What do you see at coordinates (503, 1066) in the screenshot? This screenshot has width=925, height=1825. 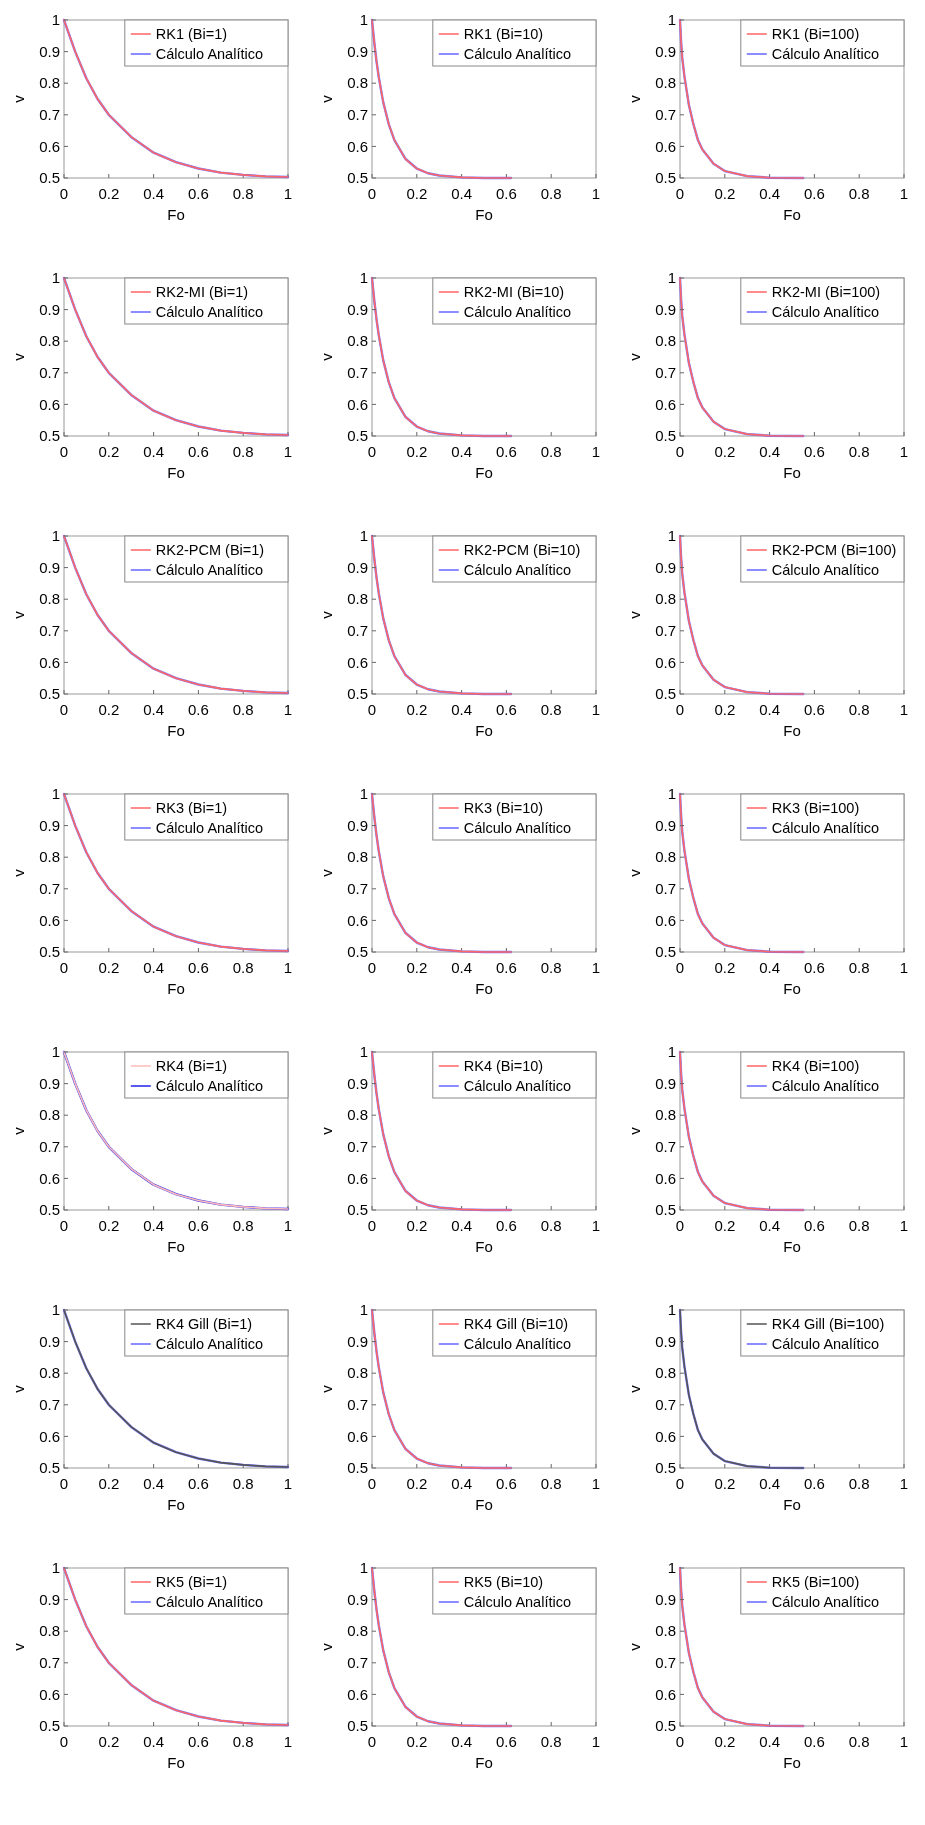 I see `legend-label: RK4 (Bi=10)` at bounding box center [503, 1066].